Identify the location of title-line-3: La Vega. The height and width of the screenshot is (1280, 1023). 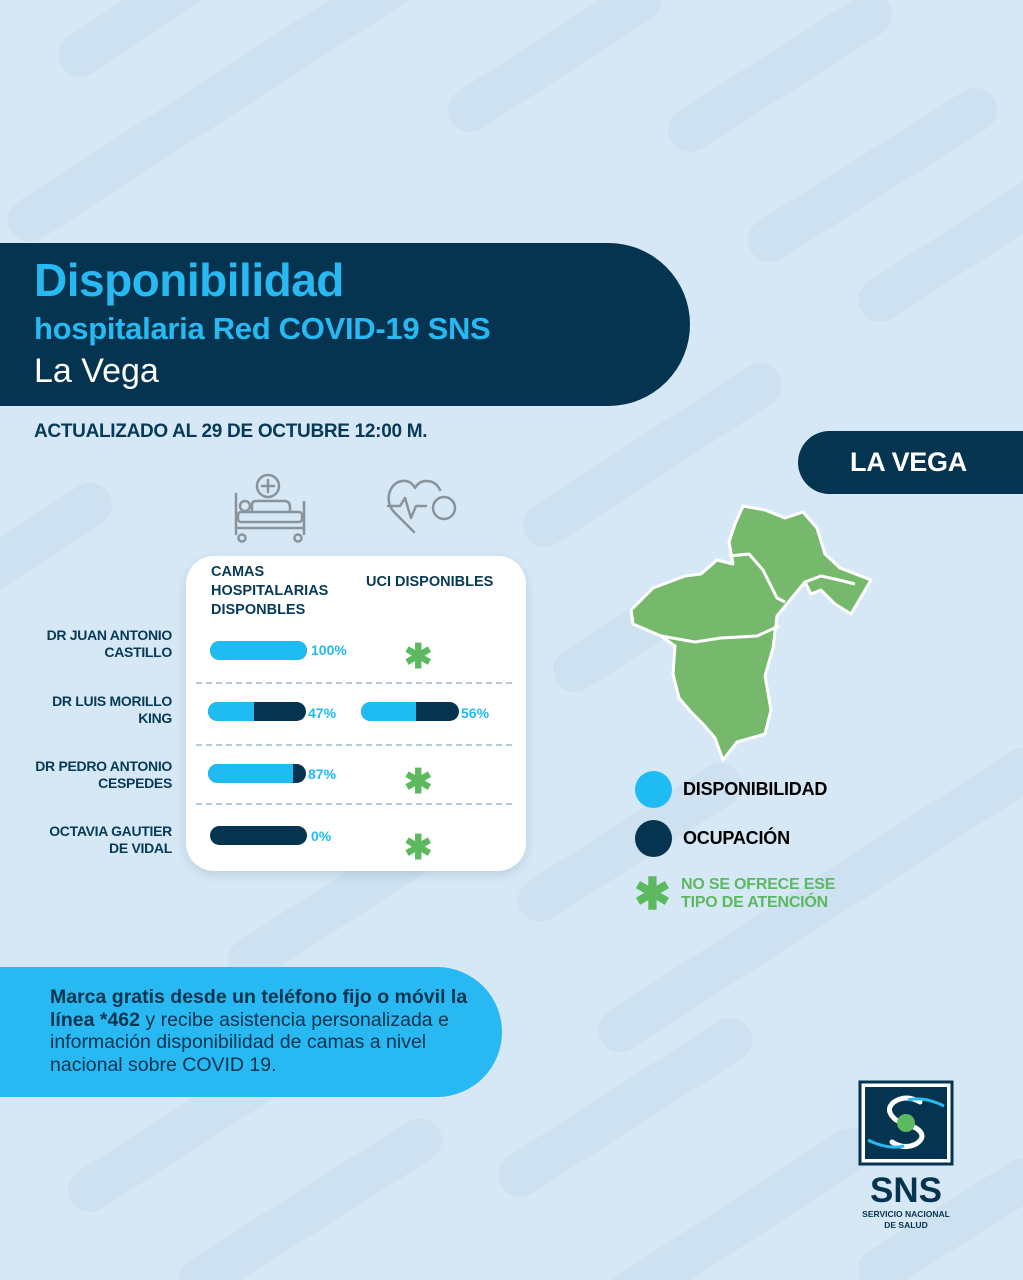
(96, 371).